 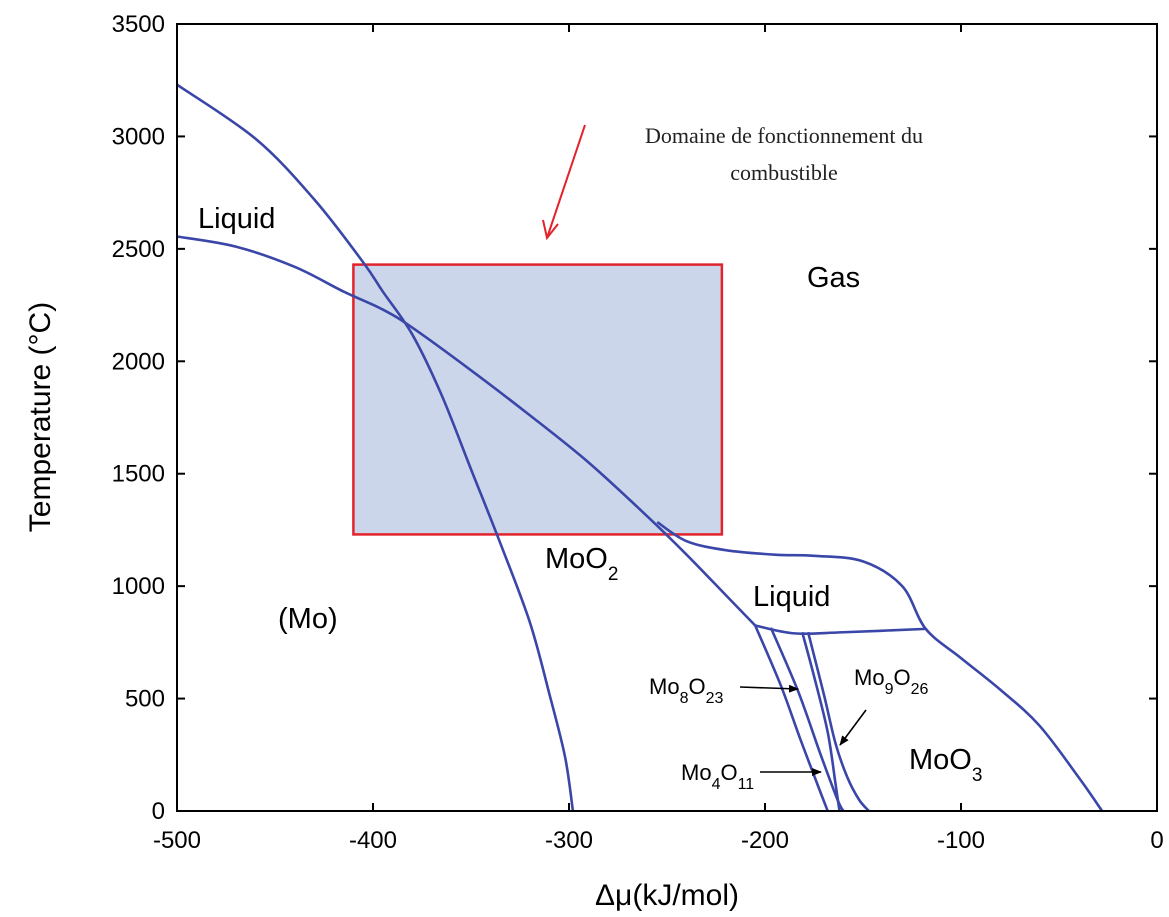 I want to click on moo3-sub: 3, so click(x=977, y=775).